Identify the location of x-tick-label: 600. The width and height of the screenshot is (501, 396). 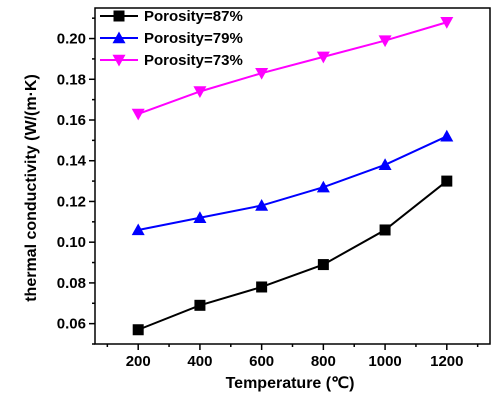
(261, 361).